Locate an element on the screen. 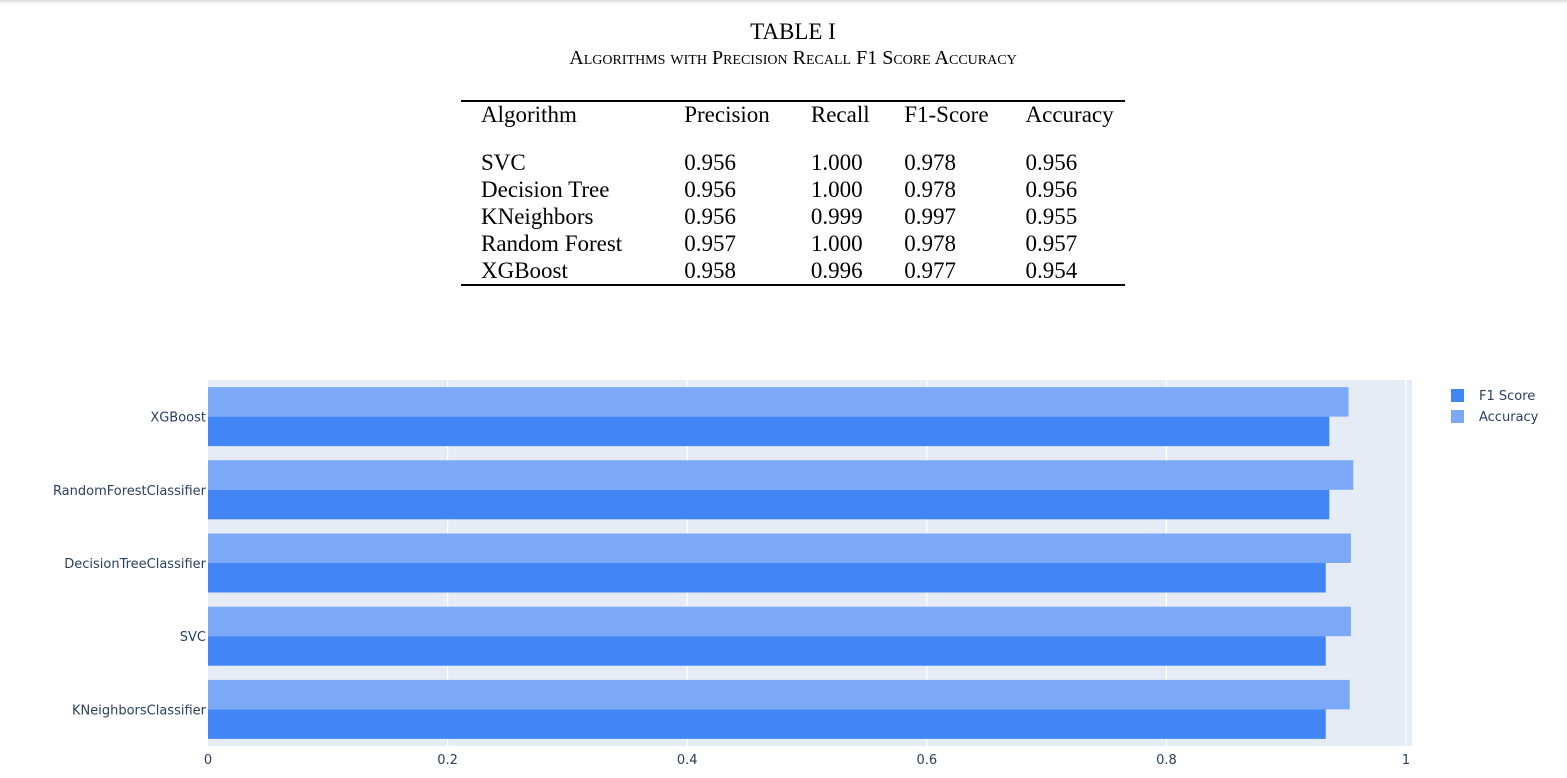  legend-label: Accuracy is located at coordinates (1509, 417).